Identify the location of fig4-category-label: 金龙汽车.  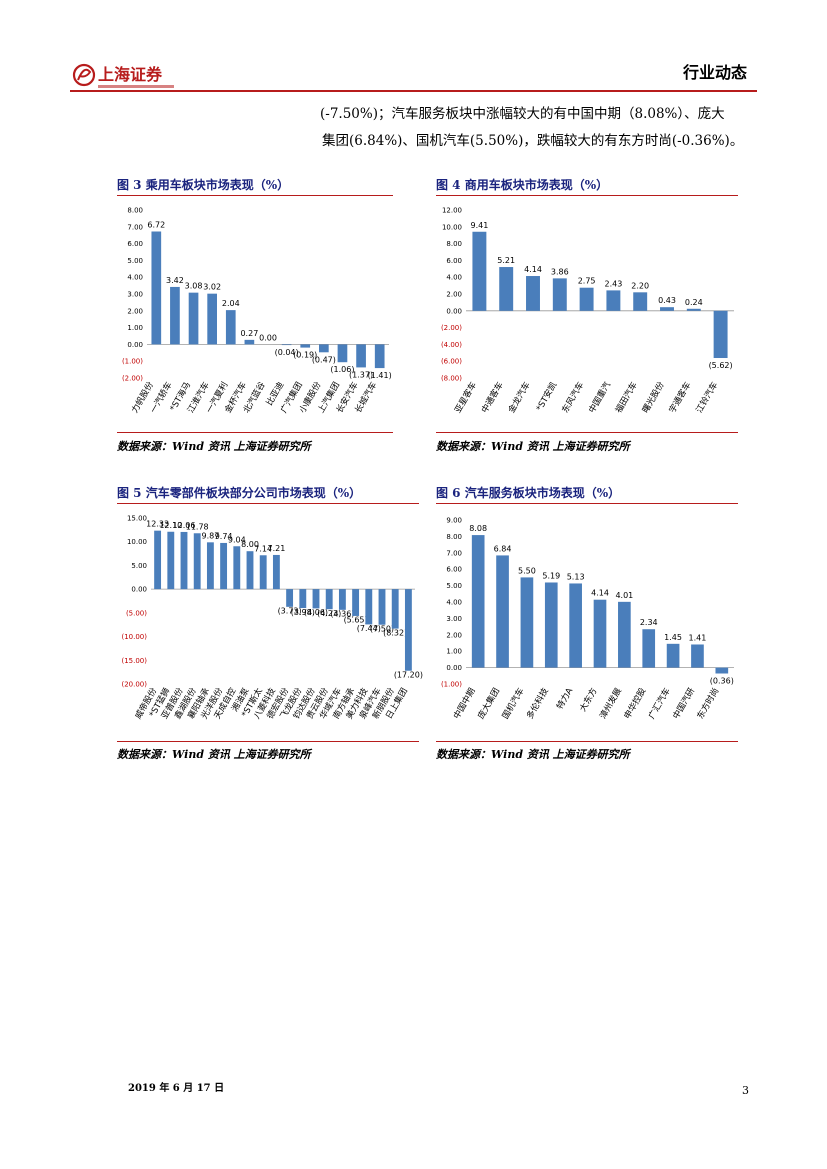
(519, 397).